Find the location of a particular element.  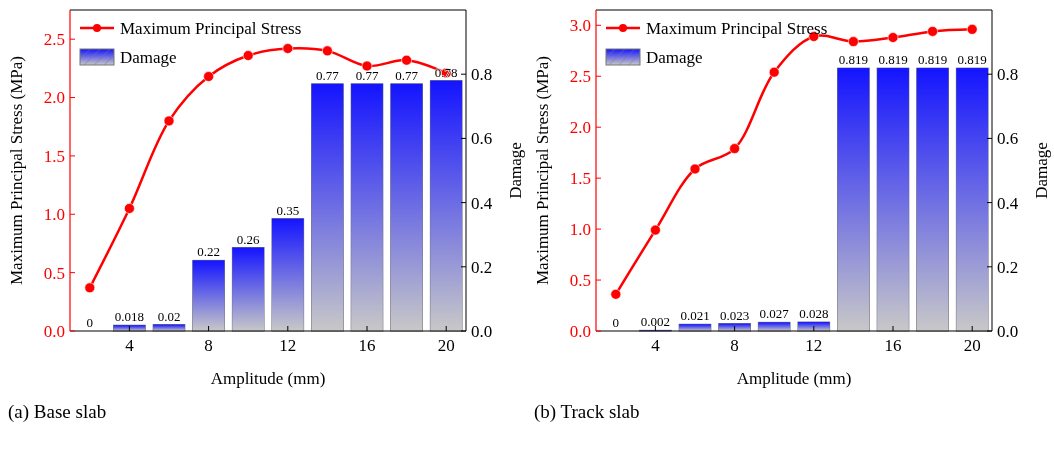

data-label: 0.002 is located at coordinates (655, 322).